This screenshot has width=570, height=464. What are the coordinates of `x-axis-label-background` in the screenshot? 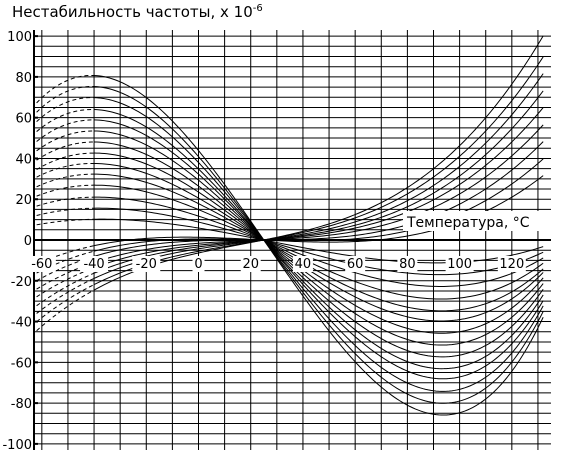 It's located at (477, 221).